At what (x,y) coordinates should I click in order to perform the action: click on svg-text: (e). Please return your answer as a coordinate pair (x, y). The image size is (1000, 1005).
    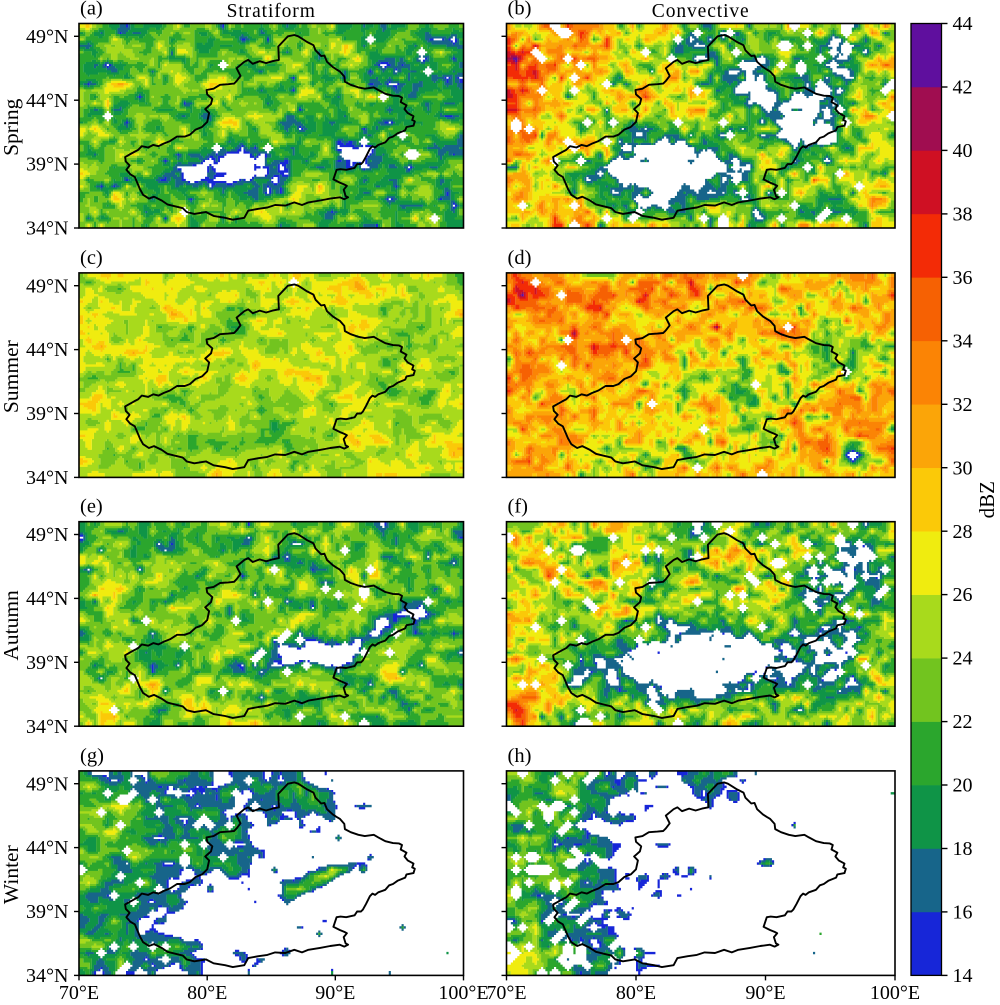
    Looking at the image, I should click on (91, 507).